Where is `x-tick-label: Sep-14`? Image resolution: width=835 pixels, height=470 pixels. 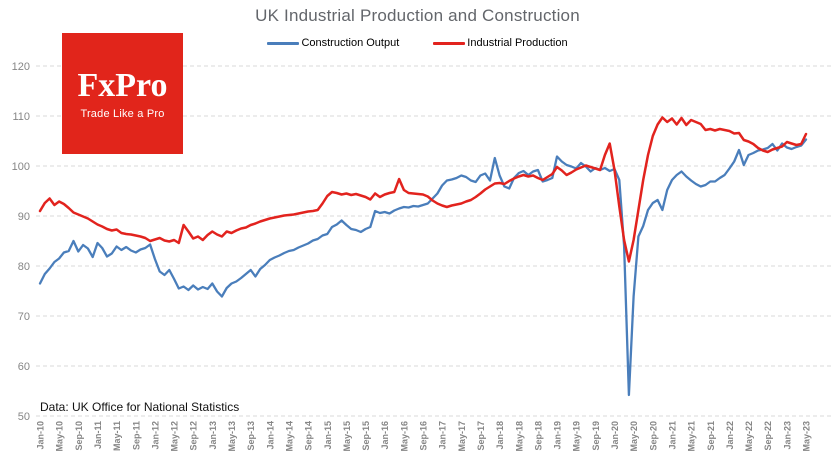
x-tick-label: Sep-14 is located at coordinates (309, 436).